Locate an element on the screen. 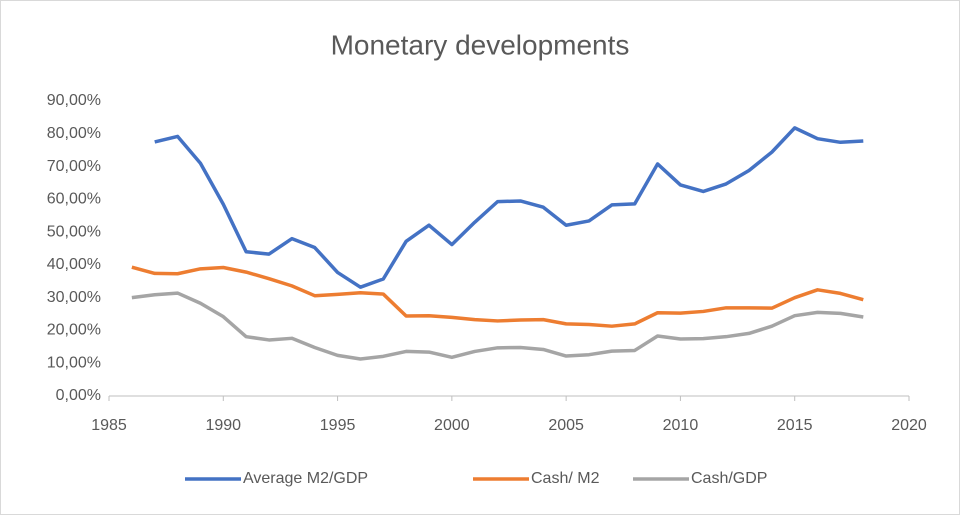 The height and width of the screenshot is (516, 961). y-tick-label: 50,00% is located at coordinates (74, 231).